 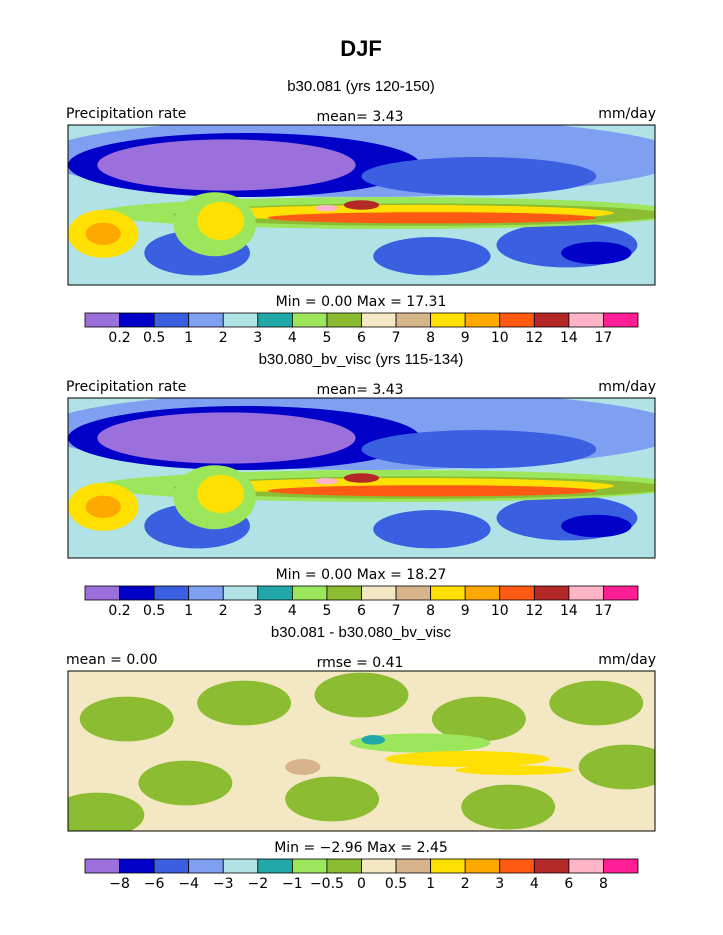 I want to click on left-label: mean = 0.00, so click(x=112, y=660).